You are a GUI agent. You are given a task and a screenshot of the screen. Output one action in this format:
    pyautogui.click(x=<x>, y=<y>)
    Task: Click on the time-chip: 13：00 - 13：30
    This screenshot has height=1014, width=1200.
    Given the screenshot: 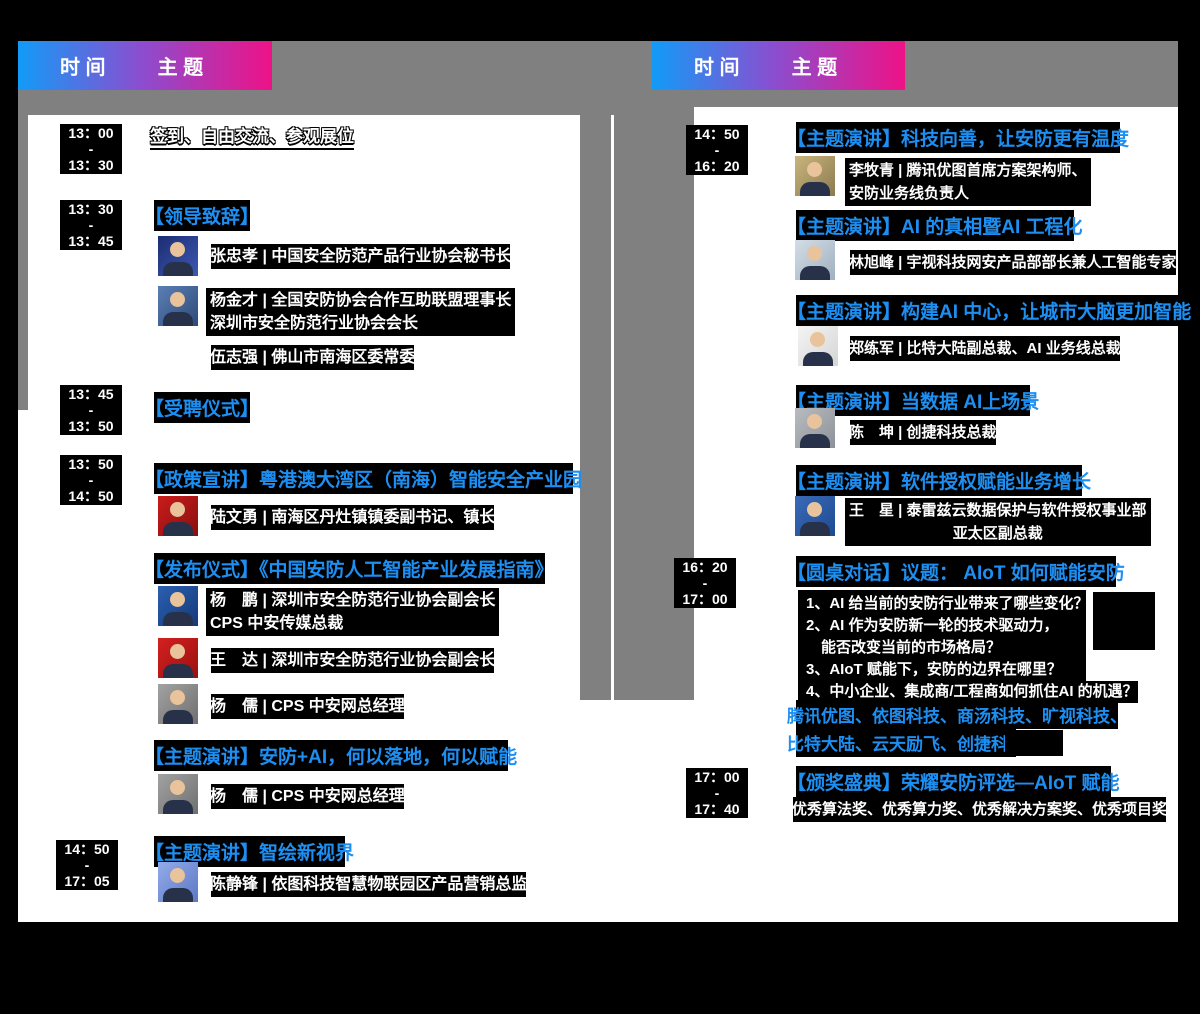 What is the action you would take?
    pyautogui.click(x=91, y=149)
    